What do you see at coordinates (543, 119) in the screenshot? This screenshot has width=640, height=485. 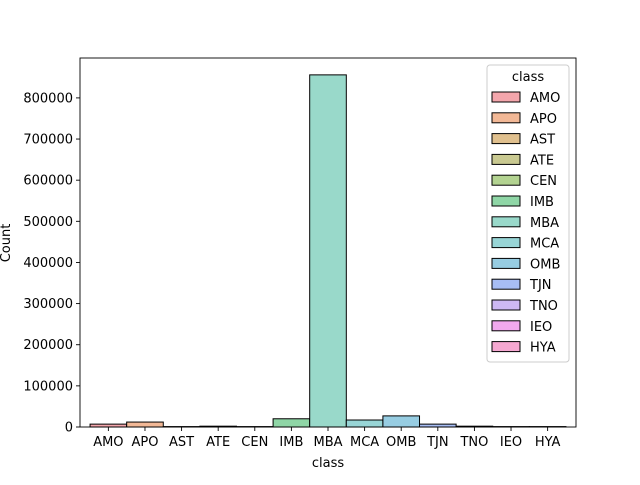 I see `legend-label-apo: APO` at bounding box center [543, 119].